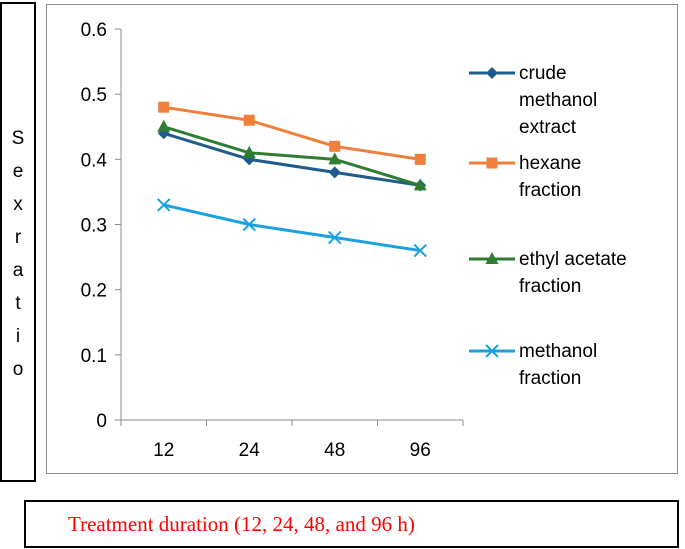 This screenshot has width=685, height=549. I want to click on legend-label: ethyl acetate, so click(573, 259).